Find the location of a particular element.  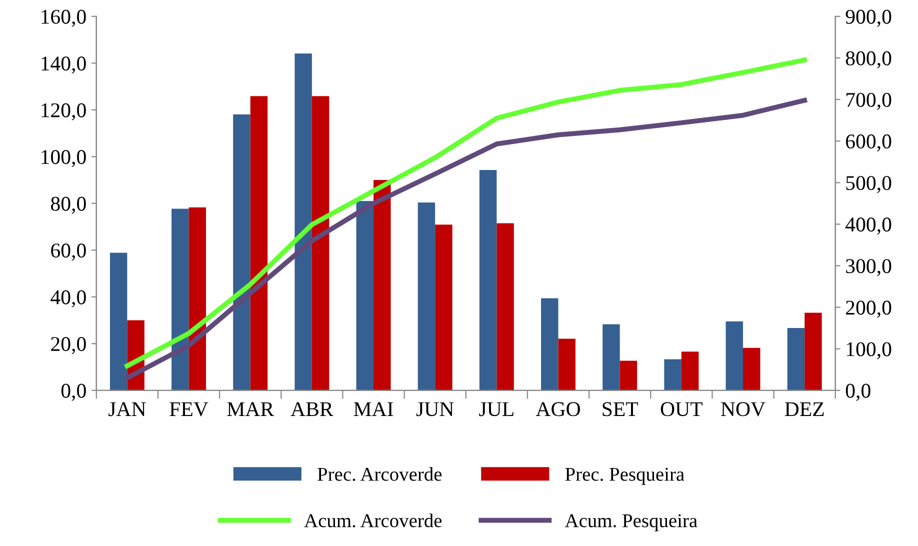

x-tick-label: SET is located at coordinates (620, 409).